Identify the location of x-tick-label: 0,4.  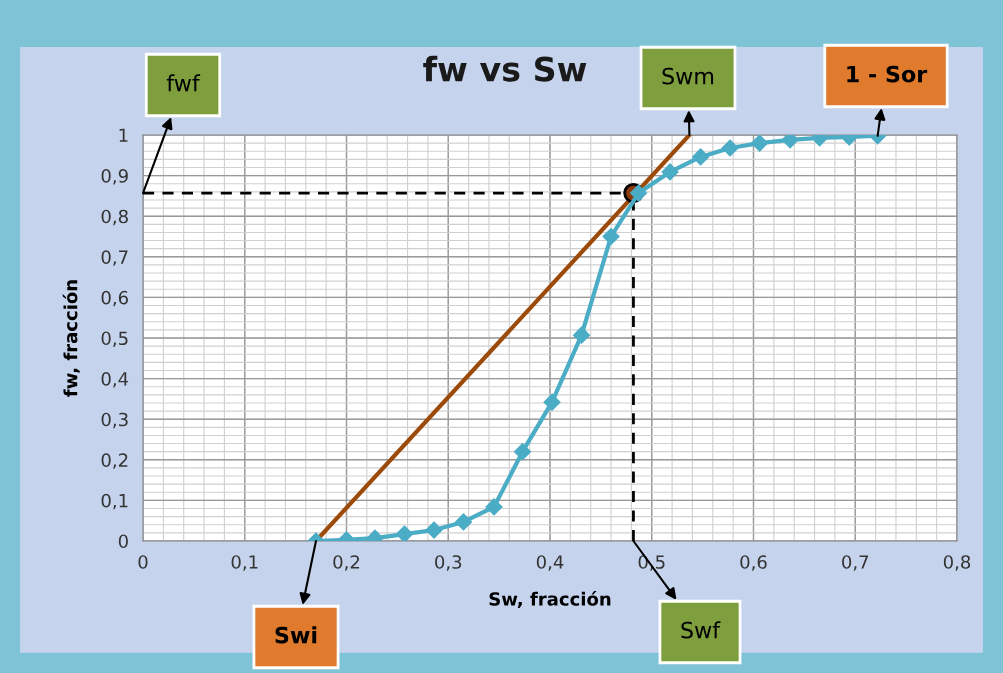
(550, 563).